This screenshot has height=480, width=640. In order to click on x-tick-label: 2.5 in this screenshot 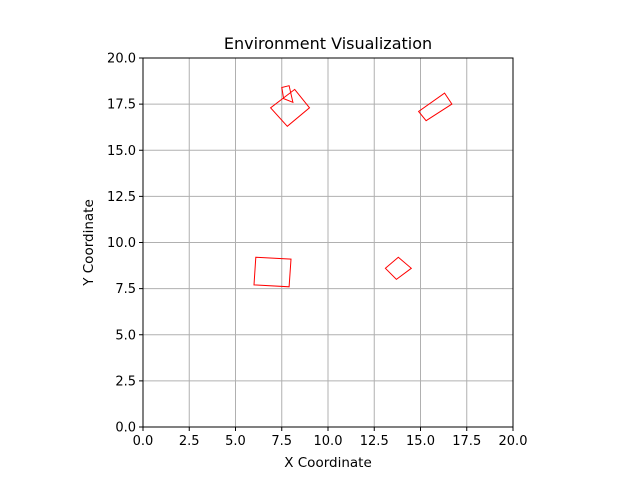, I will do `click(189, 441)`.